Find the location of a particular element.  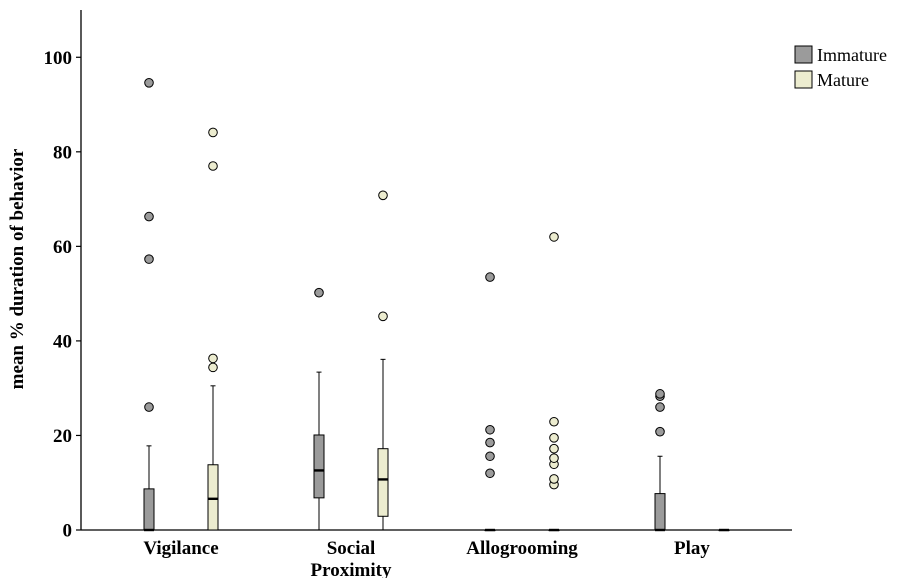

y-tick-label: 40 is located at coordinates (62, 341).